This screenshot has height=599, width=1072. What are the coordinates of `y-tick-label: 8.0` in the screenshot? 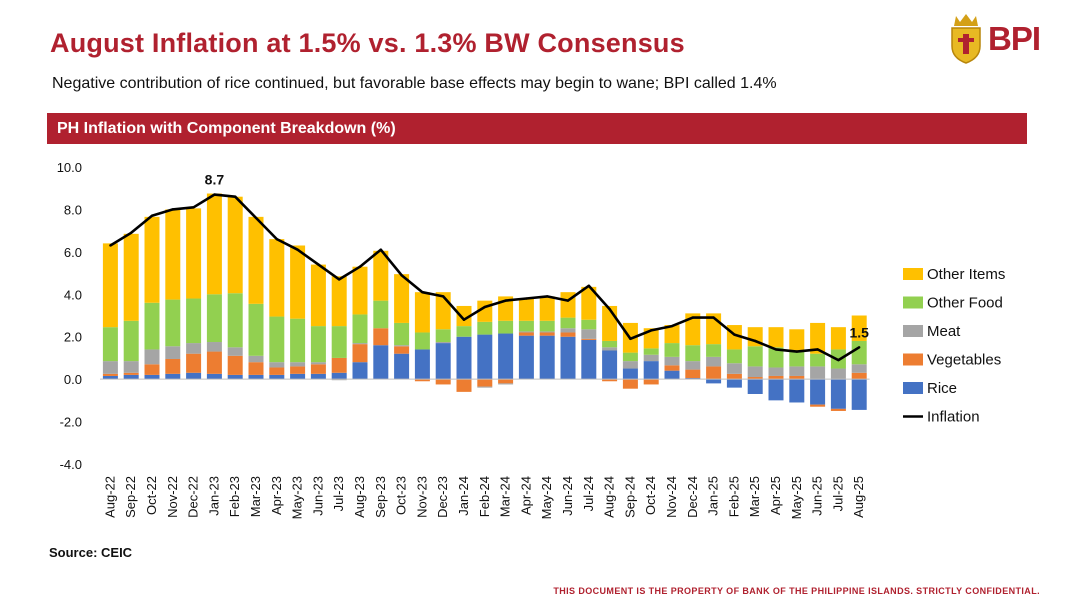 It's located at (73, 209).